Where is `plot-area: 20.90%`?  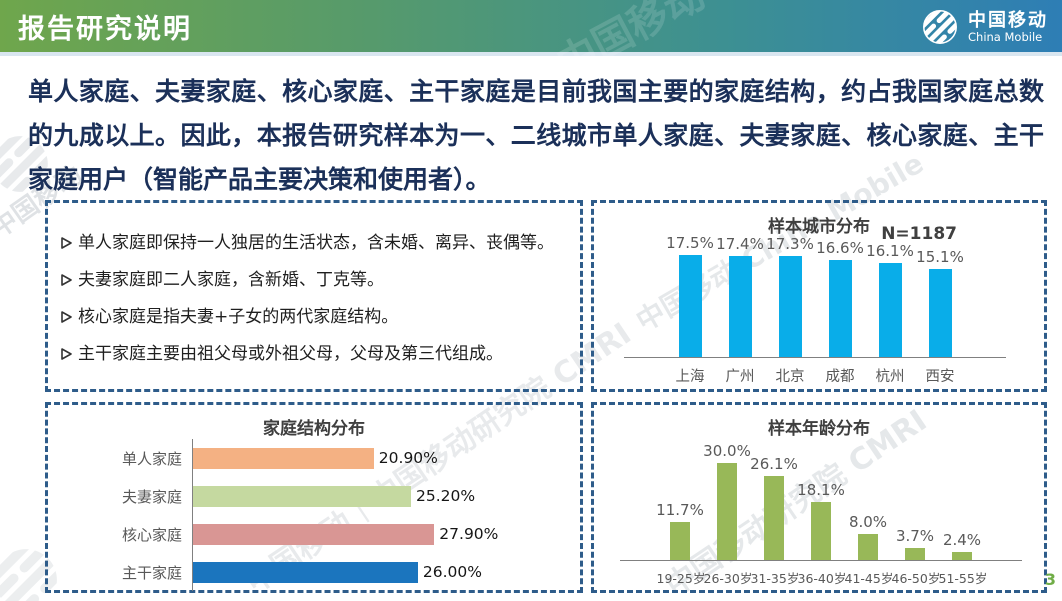 plot-area: 20.90% is located at coordinates (382, 458).